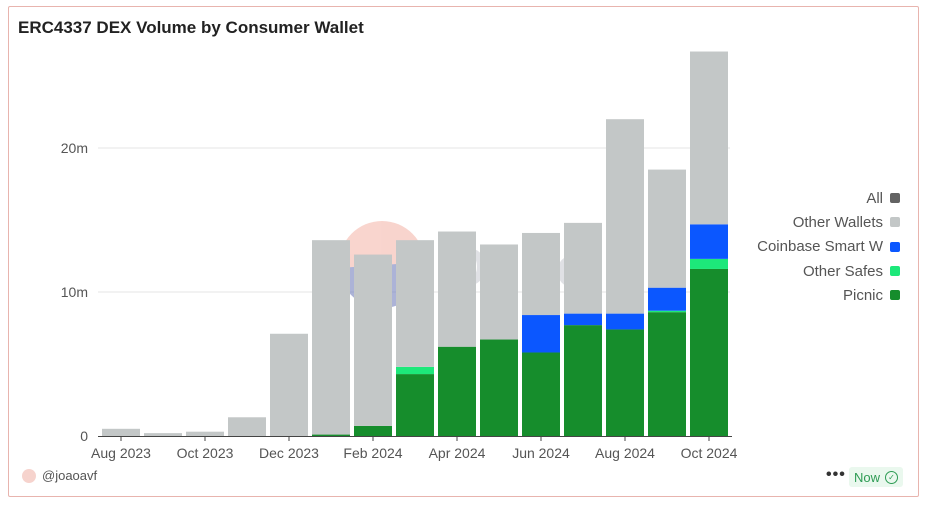  I want to click on avatar, so click(29, 475).